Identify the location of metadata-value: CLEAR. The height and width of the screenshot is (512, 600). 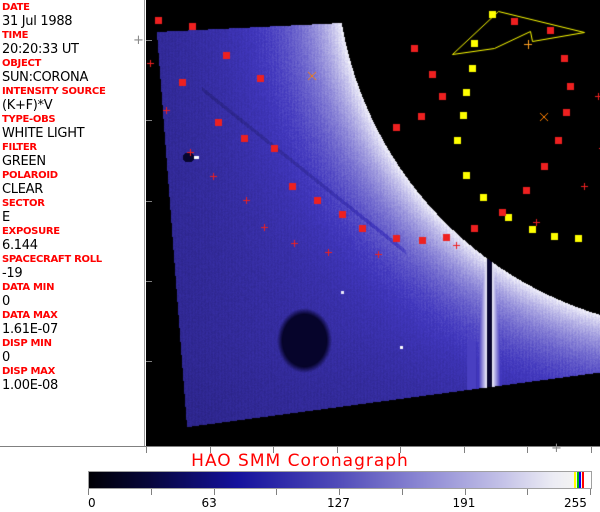
(22, 189).